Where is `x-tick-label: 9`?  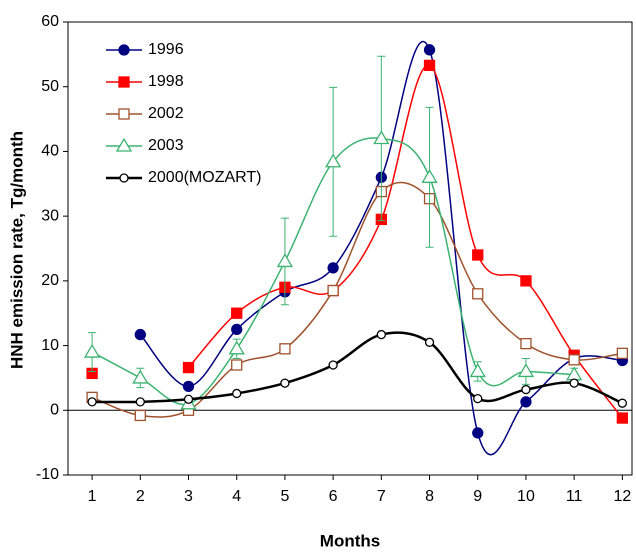 x-tick-label: 9 is located at coordinates (477, 496).